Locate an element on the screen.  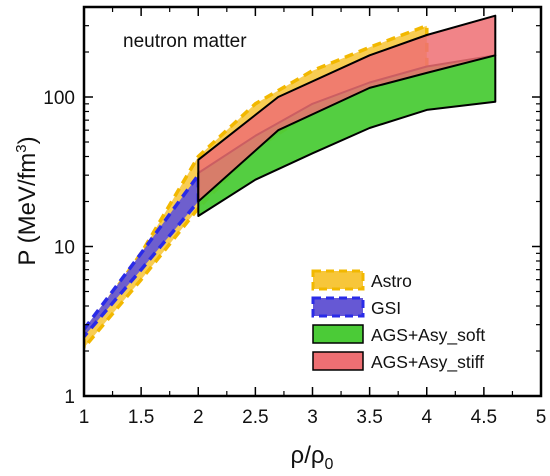
legend: Astro GSI AGS+Asy_soft AGS+Asy_stiff is located at coordinates (398, 321).